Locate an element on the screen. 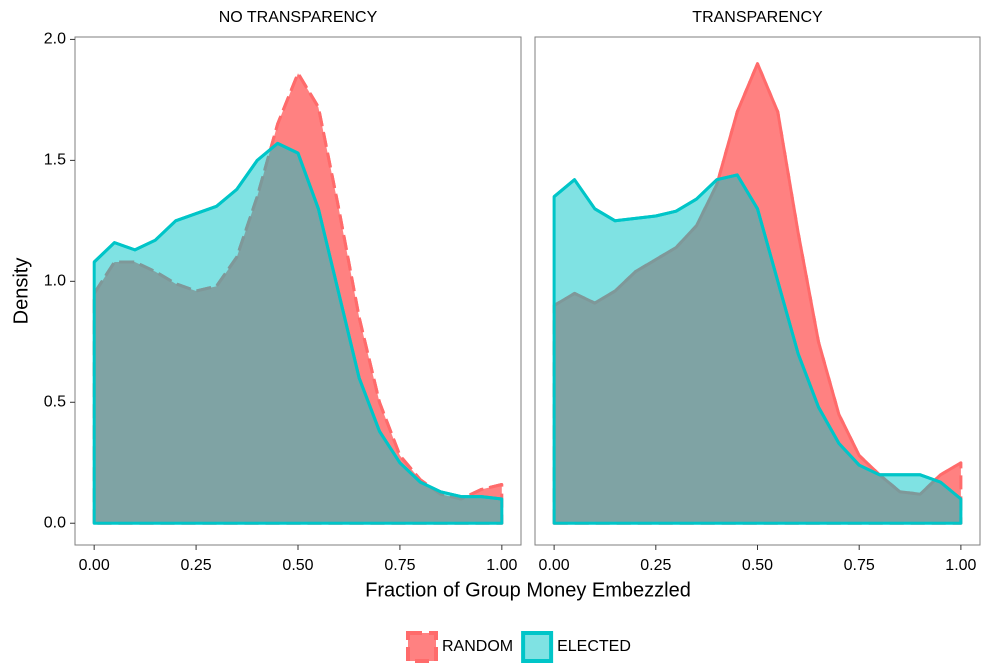 This screenshot has height=664, width=984. legend-label: ELECTED is located at coordinates (594, 646).